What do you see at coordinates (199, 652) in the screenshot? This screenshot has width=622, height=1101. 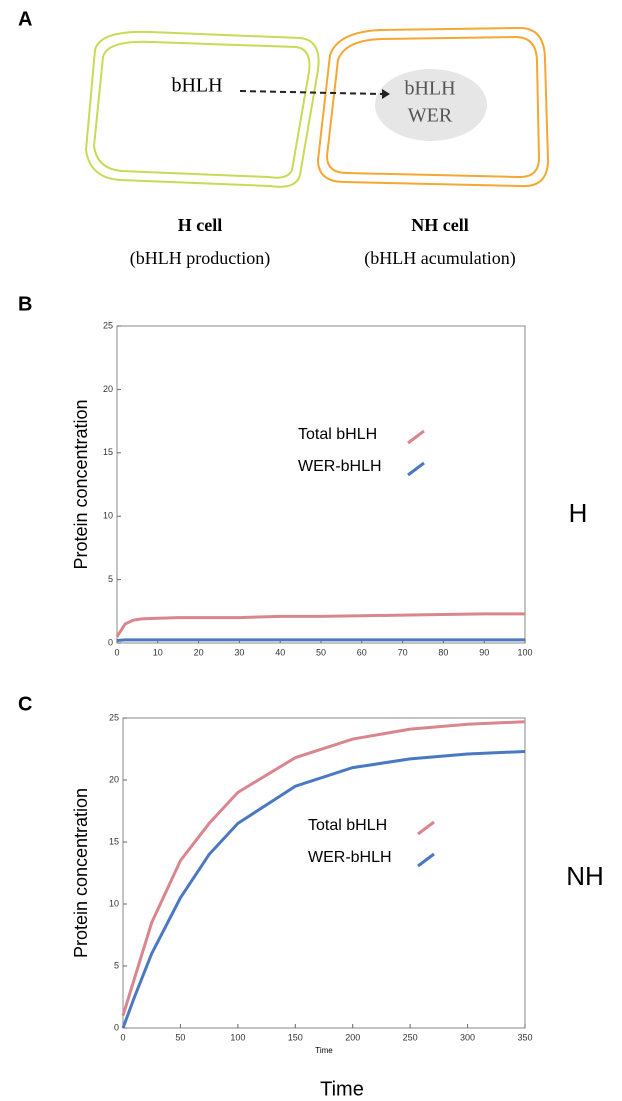 I see `x-tick-label: 20` at bounding box center [199, 652].